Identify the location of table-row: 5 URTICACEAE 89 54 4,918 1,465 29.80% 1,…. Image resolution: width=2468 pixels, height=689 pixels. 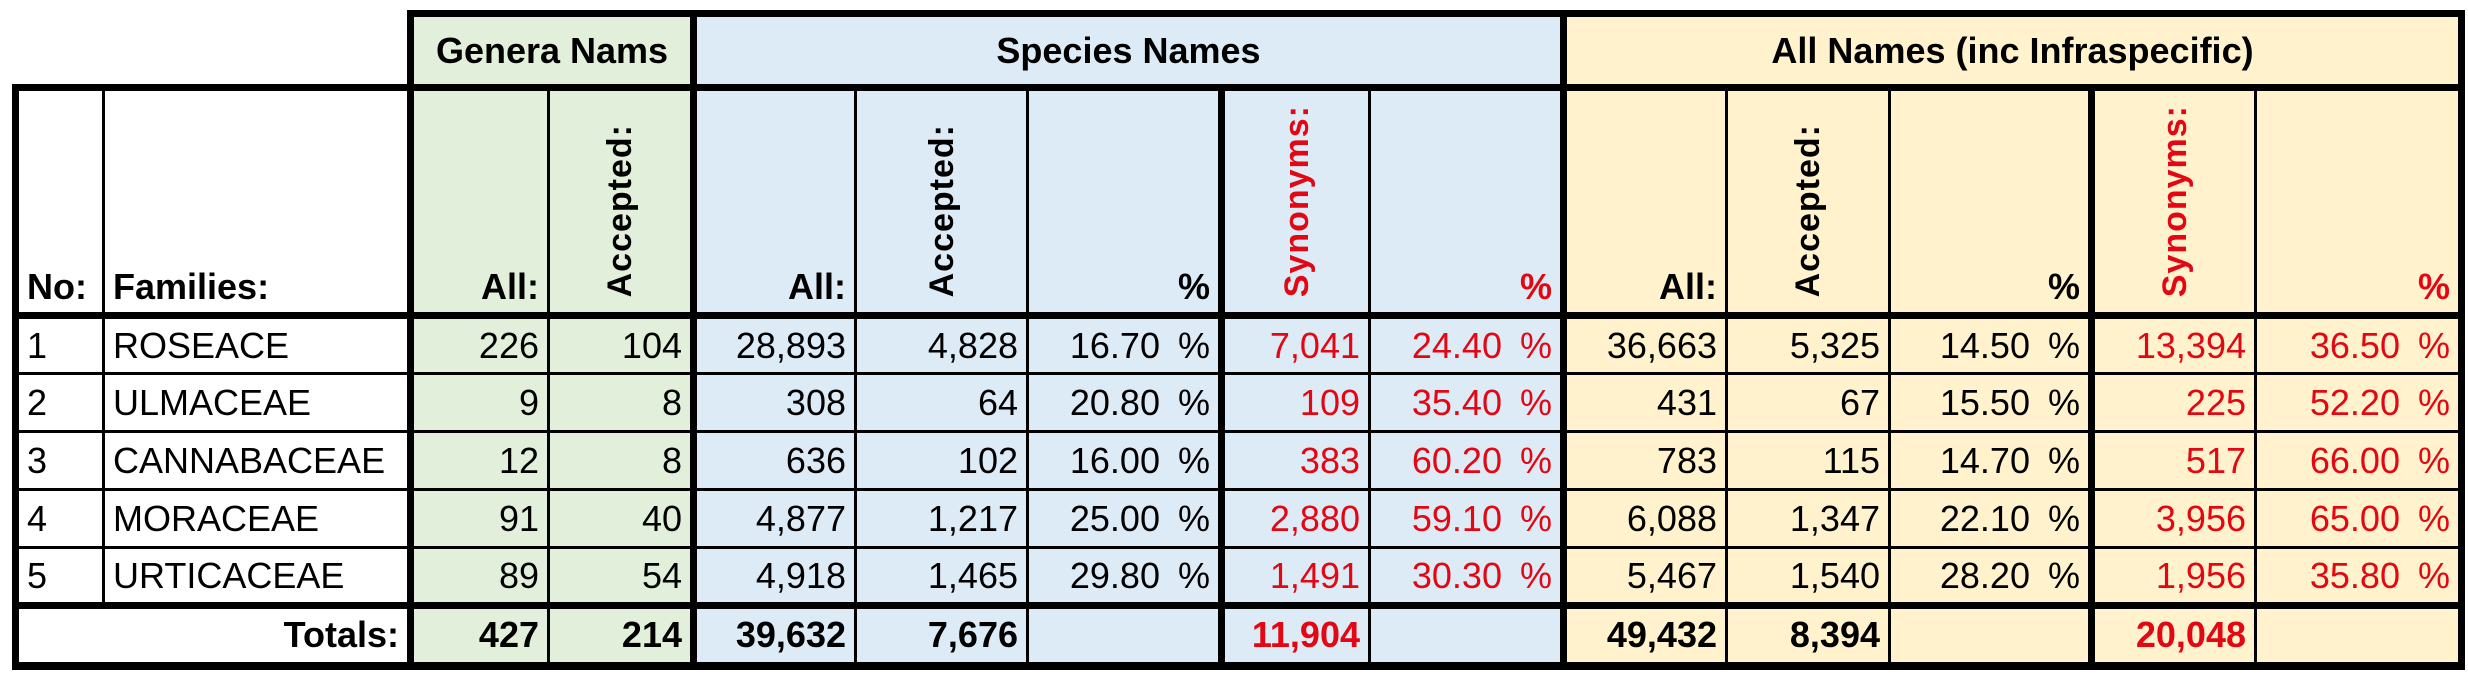
(1238, 576).